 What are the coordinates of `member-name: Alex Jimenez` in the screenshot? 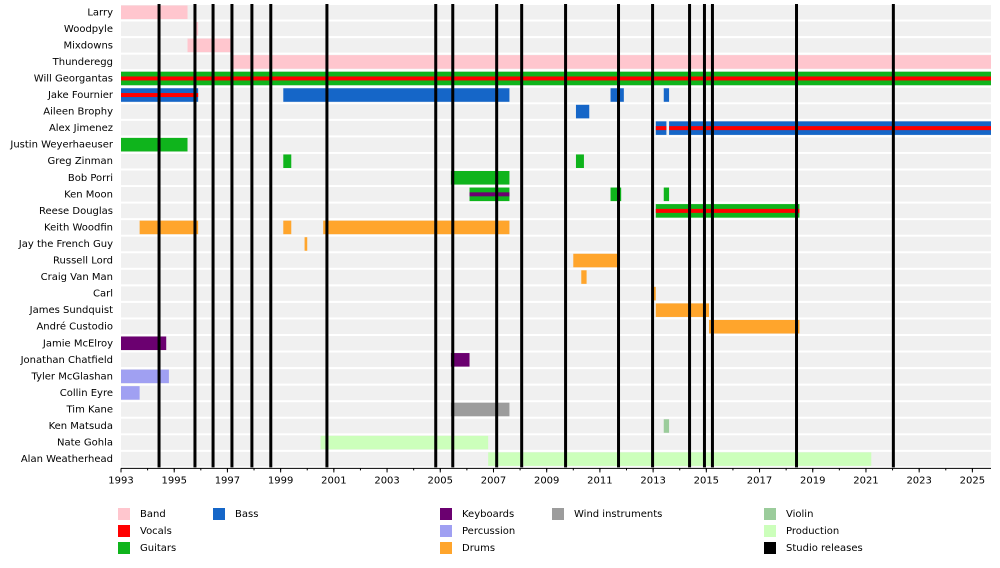 It's located at (81, 128).